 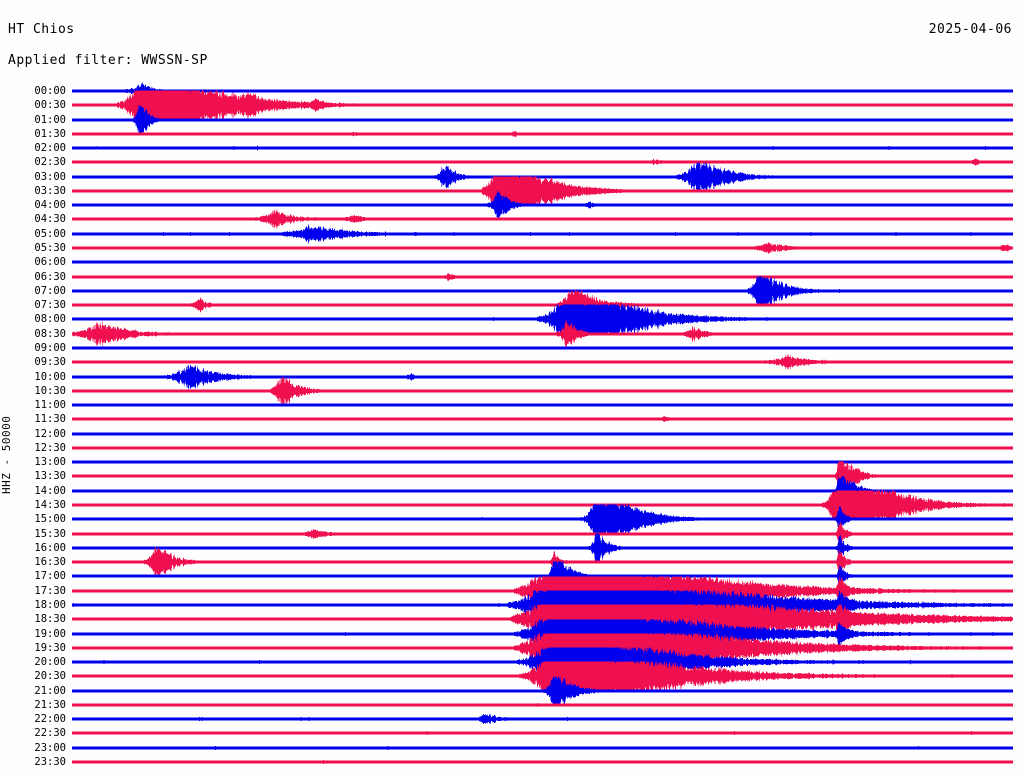 What do you see at coordinates (50, 133) in the screenshot?
I see `time-tick-label: 01:30` at bounding box center [50, 133].